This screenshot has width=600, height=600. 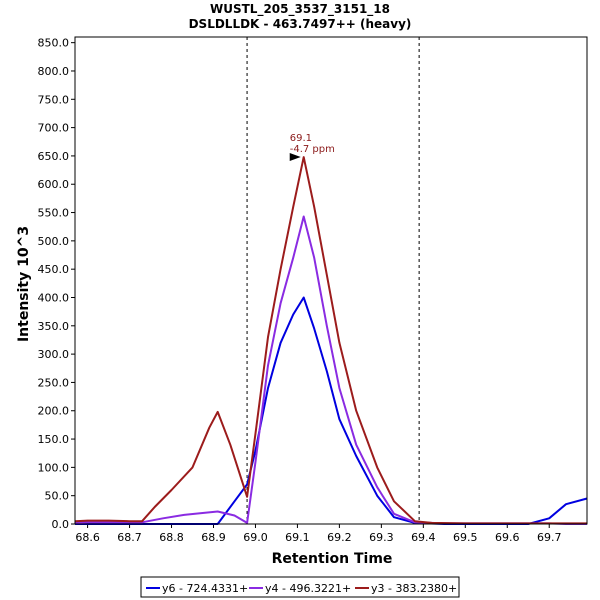 What do you see at coordinates (87, 537) in the screenshot?
I see `x-tick-label: 68.6` at bounding box center [87, 537].